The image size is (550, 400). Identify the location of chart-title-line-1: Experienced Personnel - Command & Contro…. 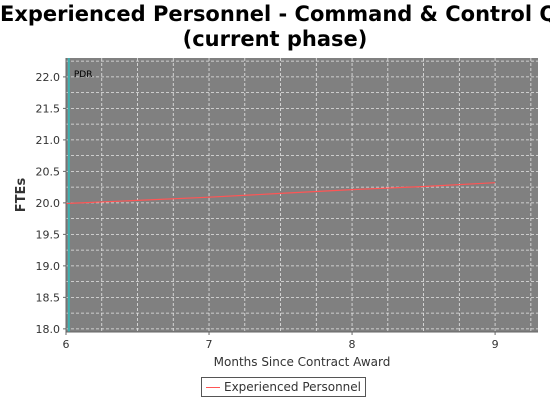
(275, 14).